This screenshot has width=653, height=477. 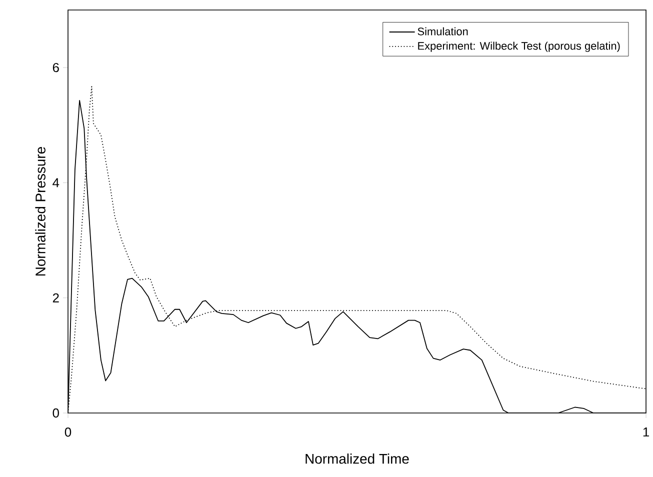 I want to click on legend-label: Experiment: Wilbeck Test (porous gelatin), so click(x=519, y=47).